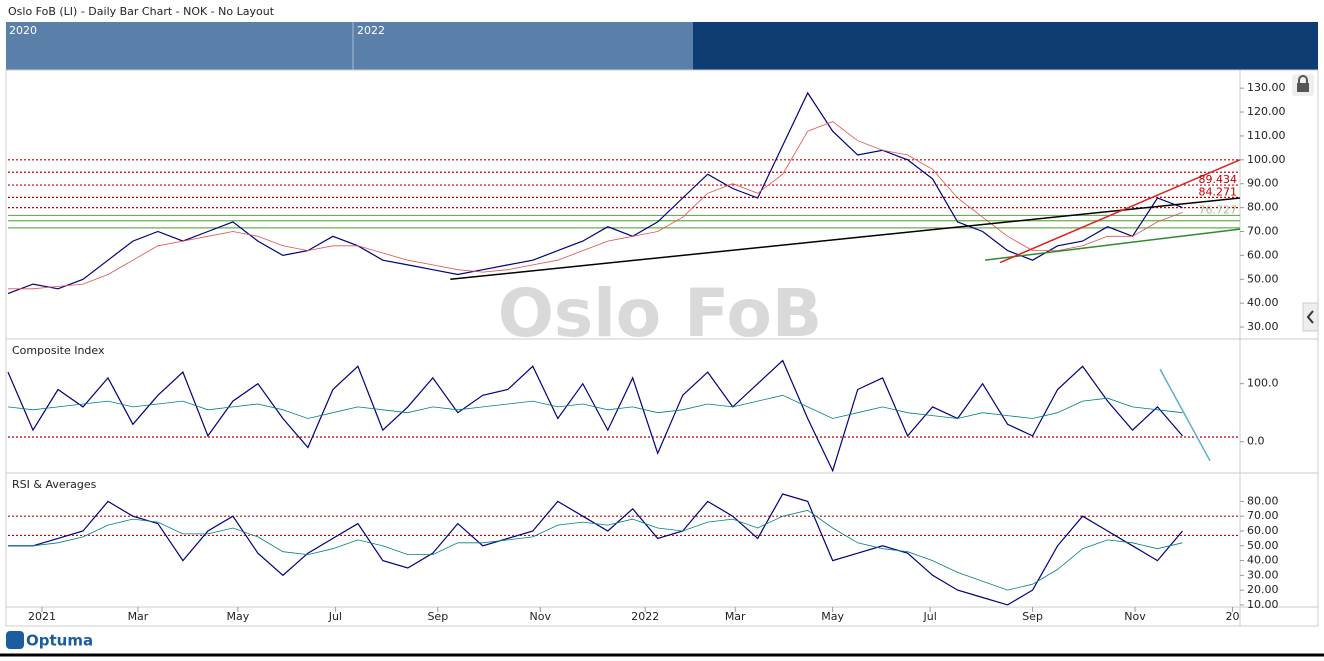 The height and width of the screenshot is (661, 1324). I want to click on navigator-label: 2022, so click(371, 30).